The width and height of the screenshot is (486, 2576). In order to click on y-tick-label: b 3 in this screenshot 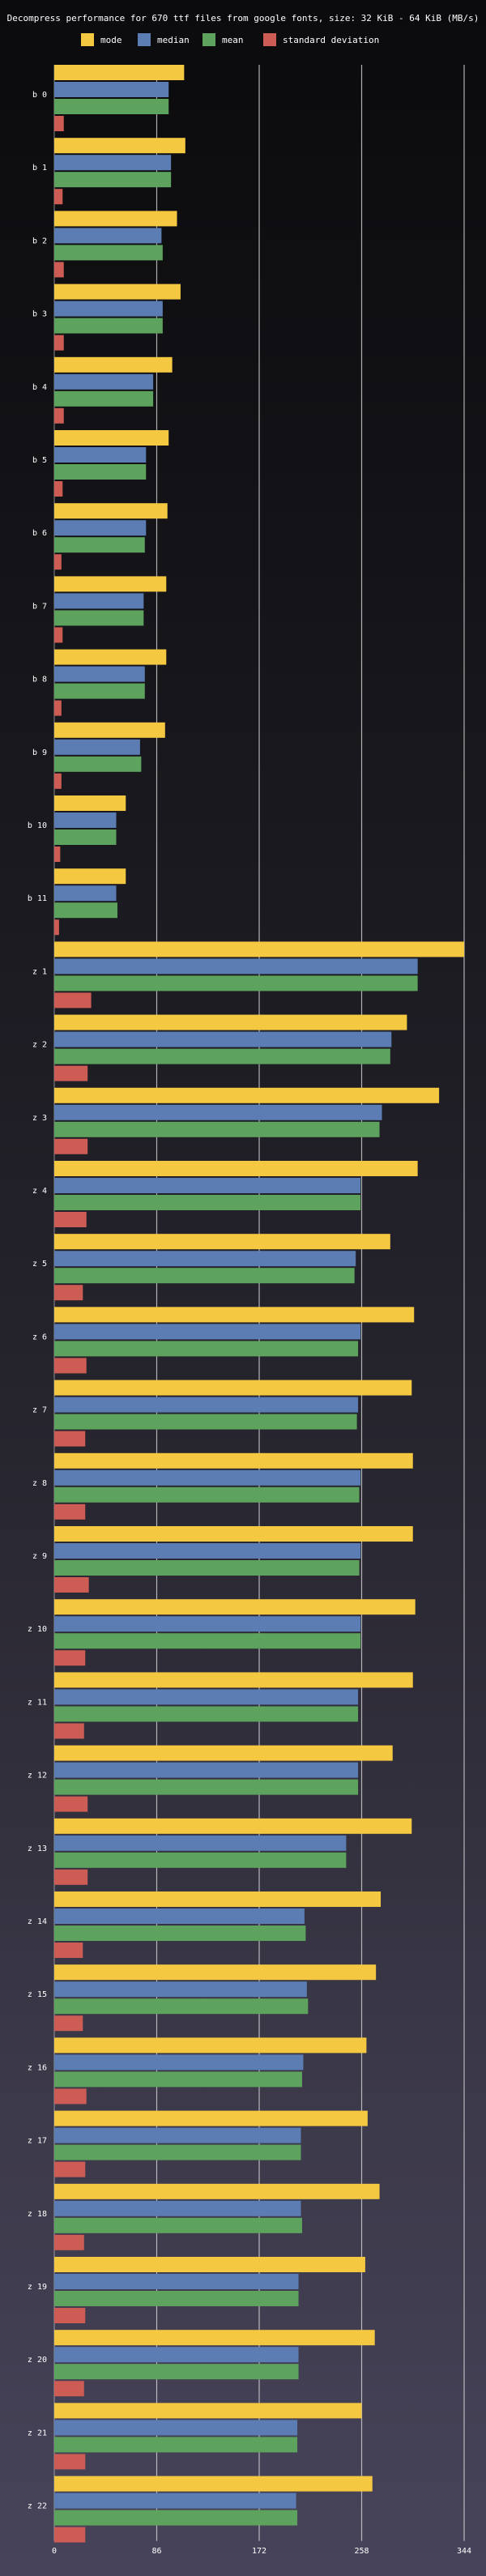, I will do `click(39, 315)`.